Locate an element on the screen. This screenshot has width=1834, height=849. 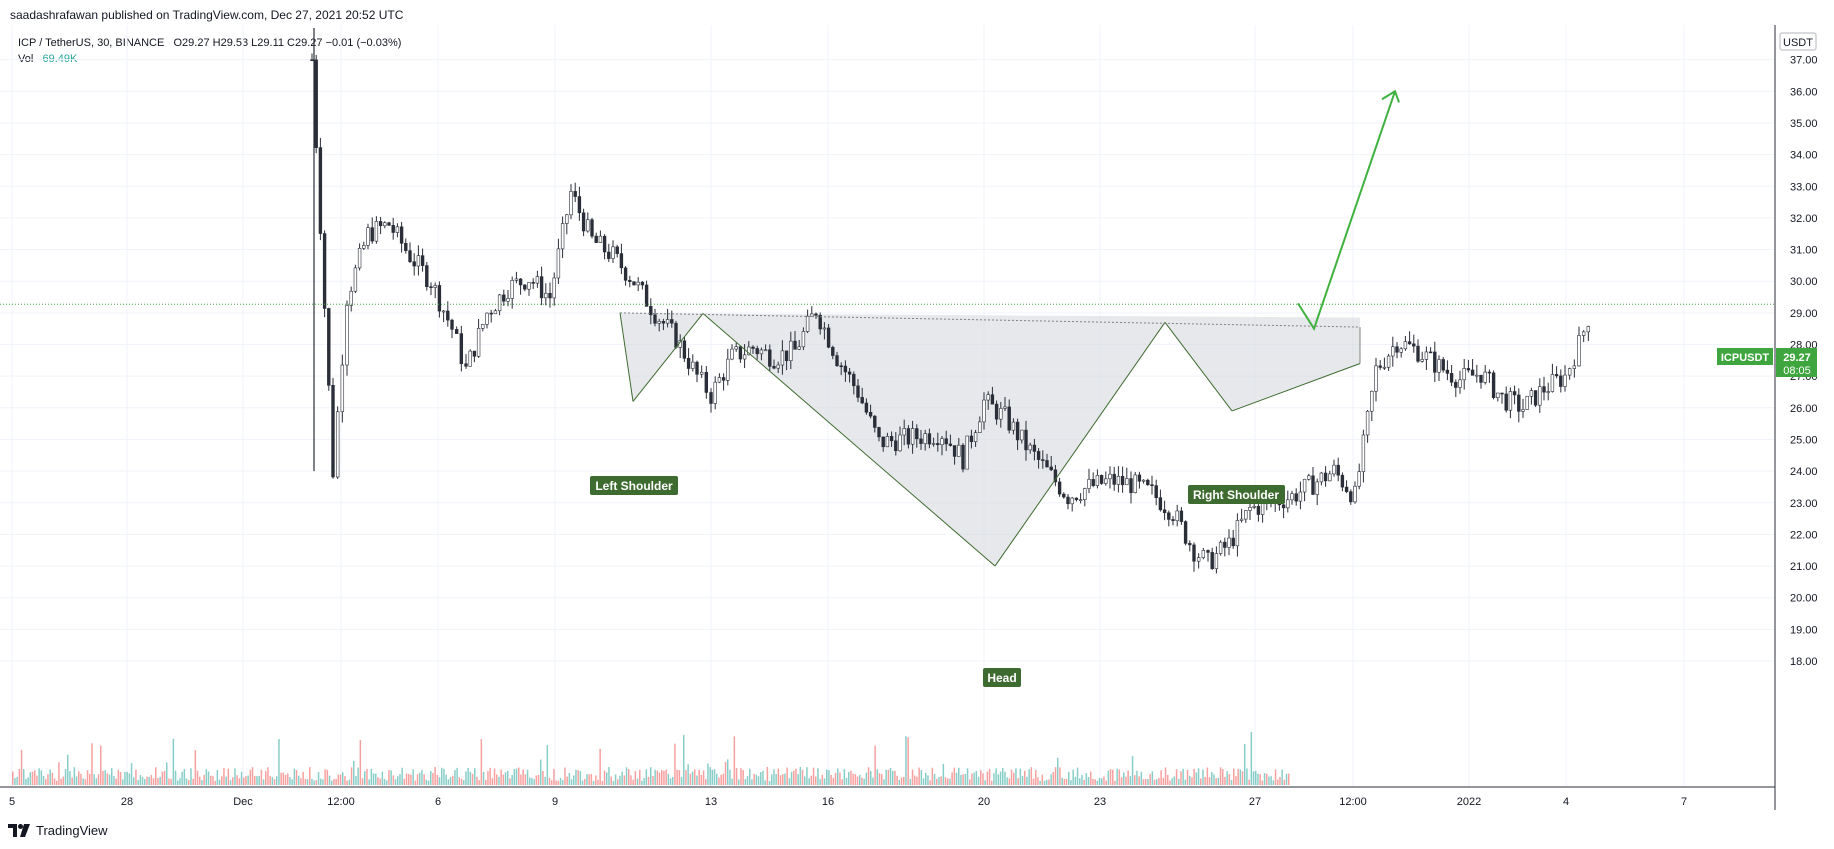
price-tick-label: 18.00 is located at coordinates (1804, 662).